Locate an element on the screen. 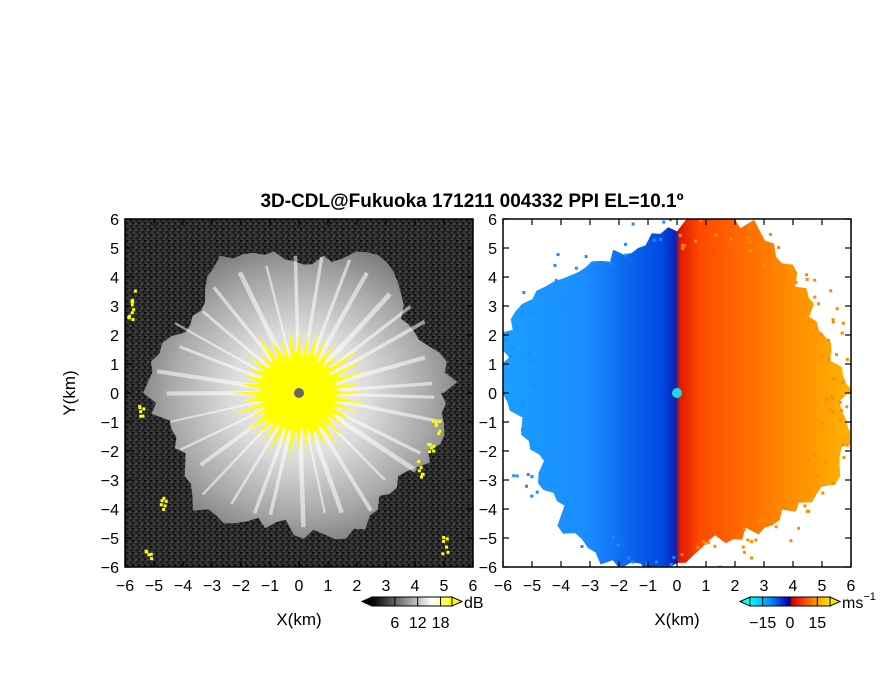  colorbar-gradient is located at coordinates (412, 601).